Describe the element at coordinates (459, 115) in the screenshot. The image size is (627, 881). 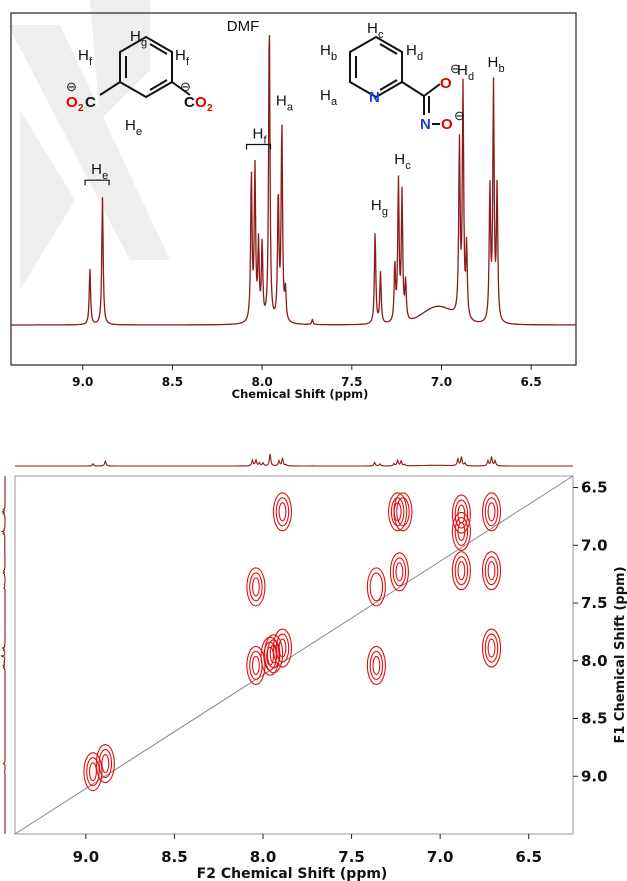
I see `pic-charge-bottom: ⊖` at that location.